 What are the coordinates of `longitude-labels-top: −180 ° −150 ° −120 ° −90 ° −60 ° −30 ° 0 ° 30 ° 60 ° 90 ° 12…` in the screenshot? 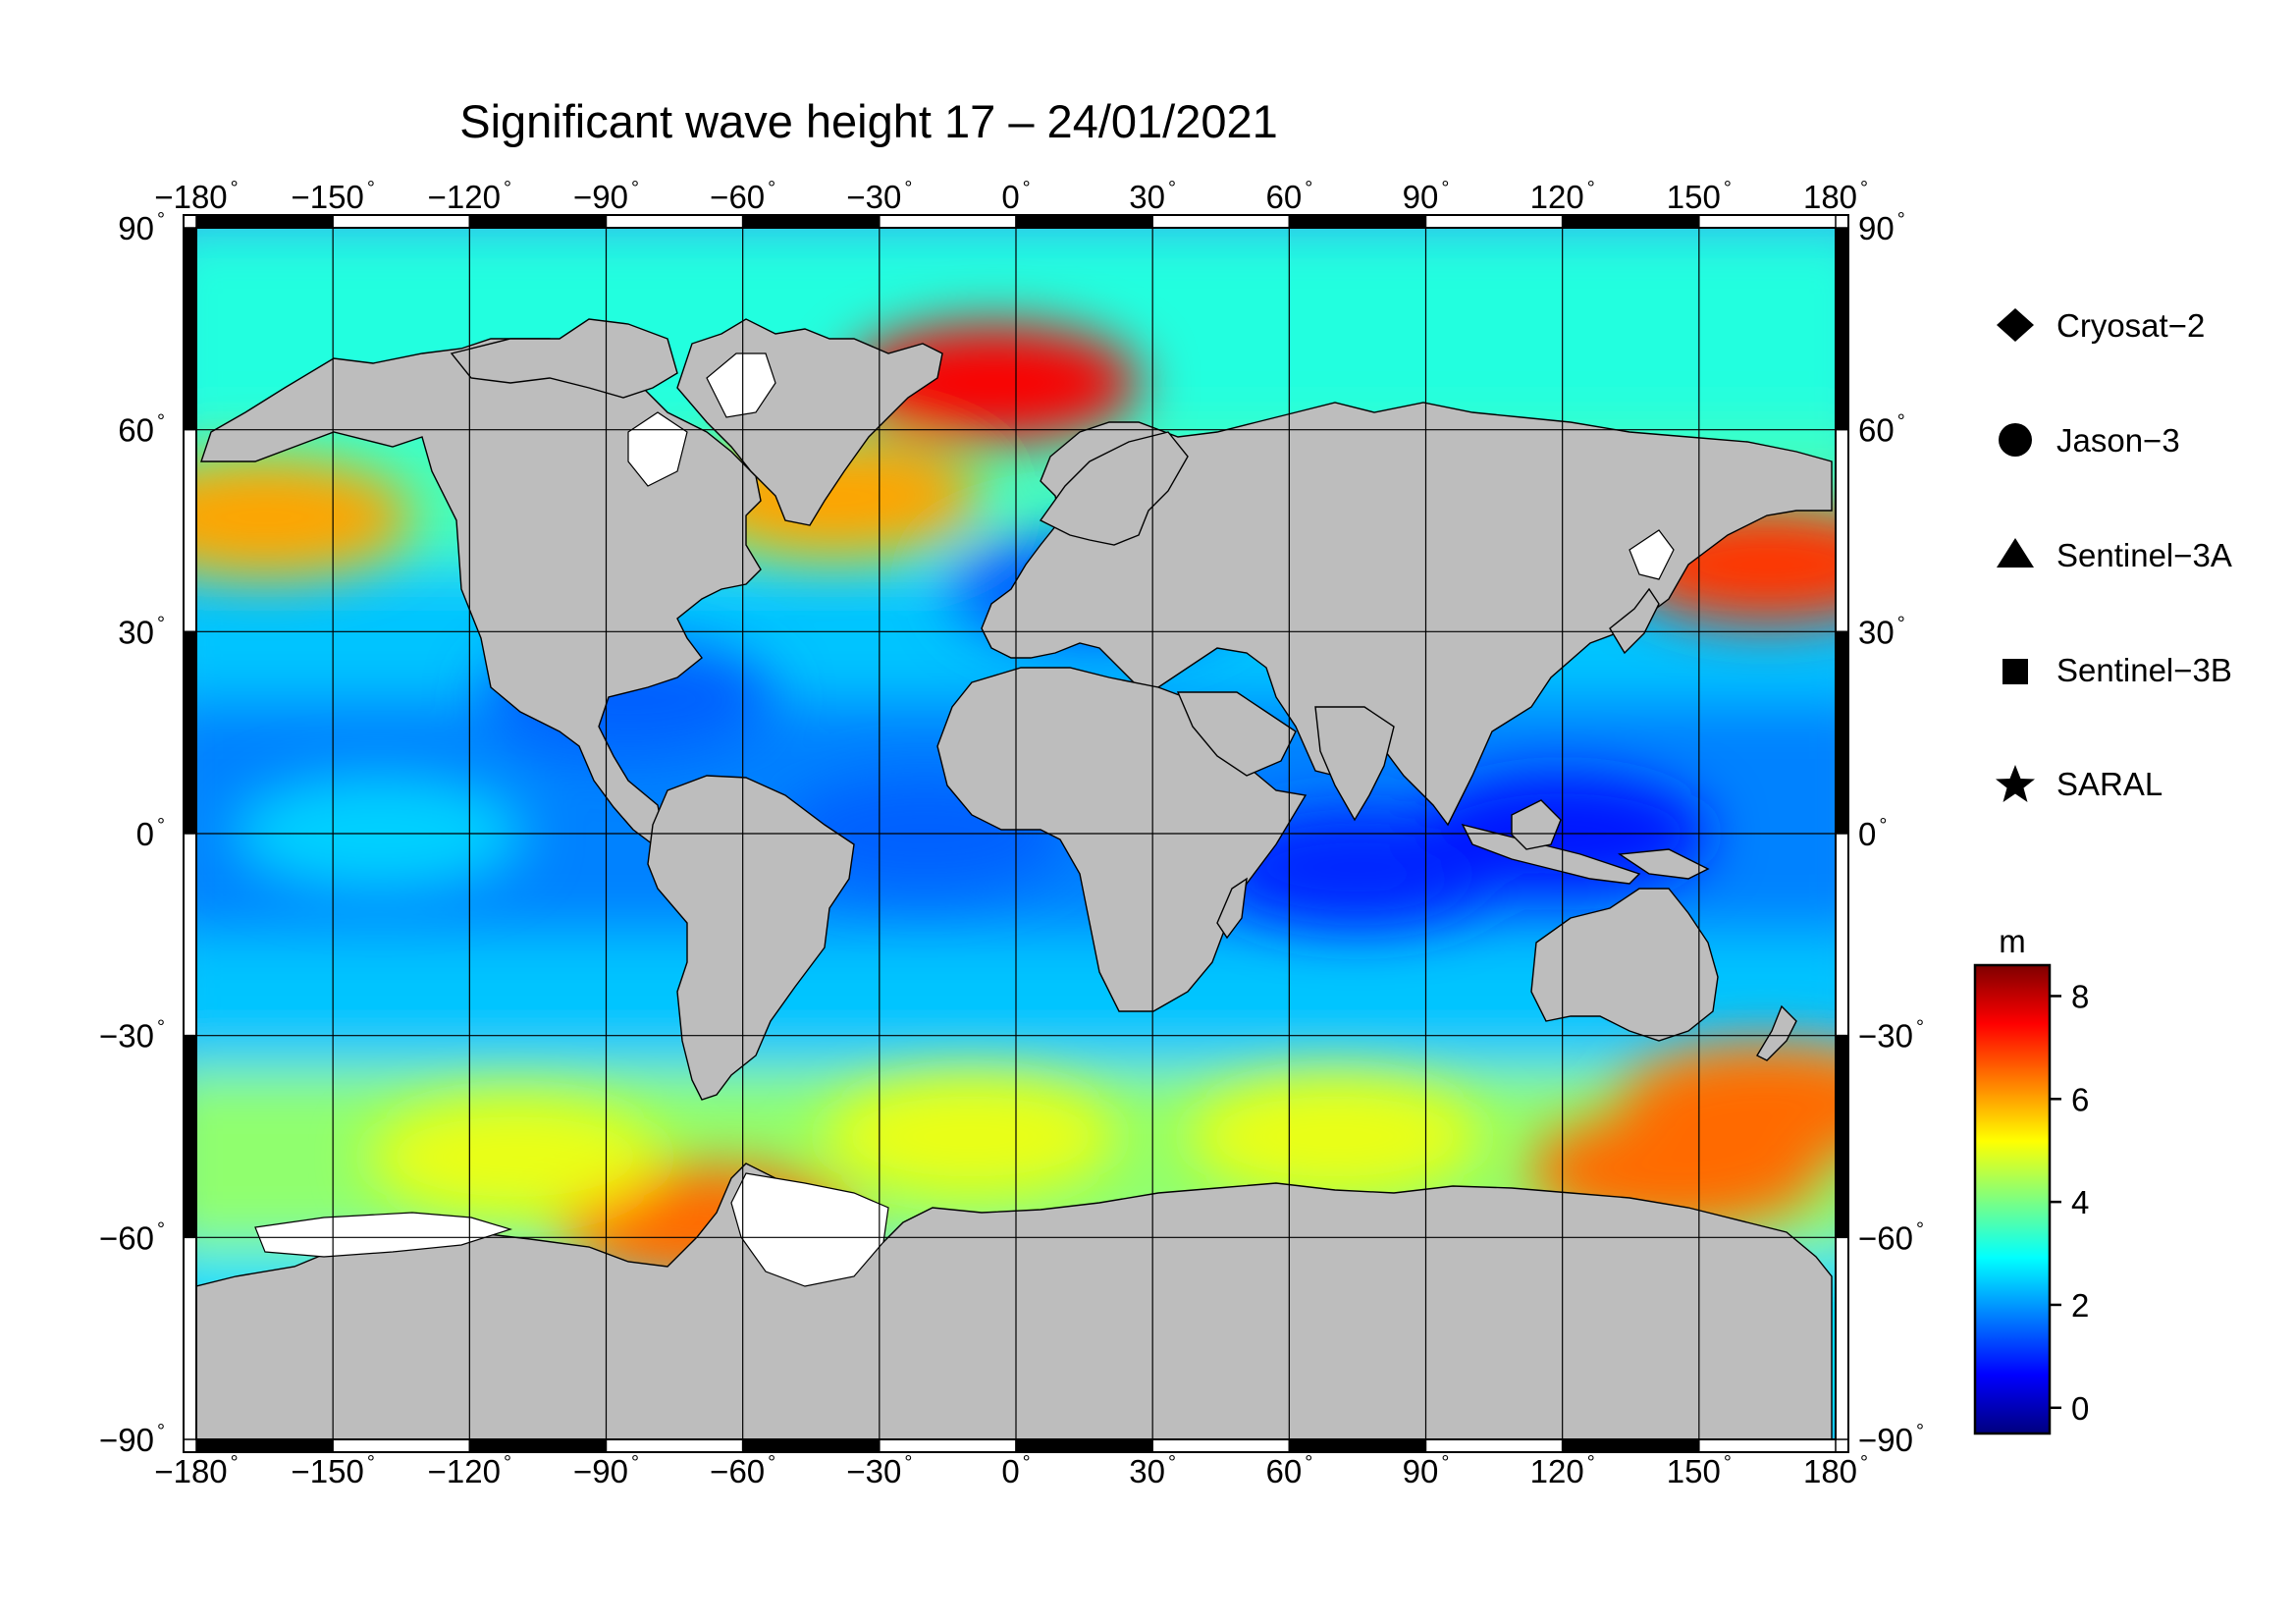 It's located at (1011, 197).